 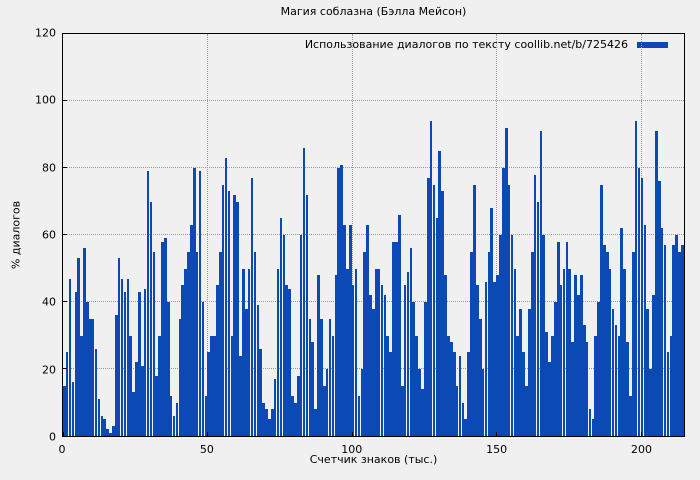 What do you see at coordinates (49, 302) in the screenshot?
I see `y-tick-label: 40` at bounding box center [49, 302].